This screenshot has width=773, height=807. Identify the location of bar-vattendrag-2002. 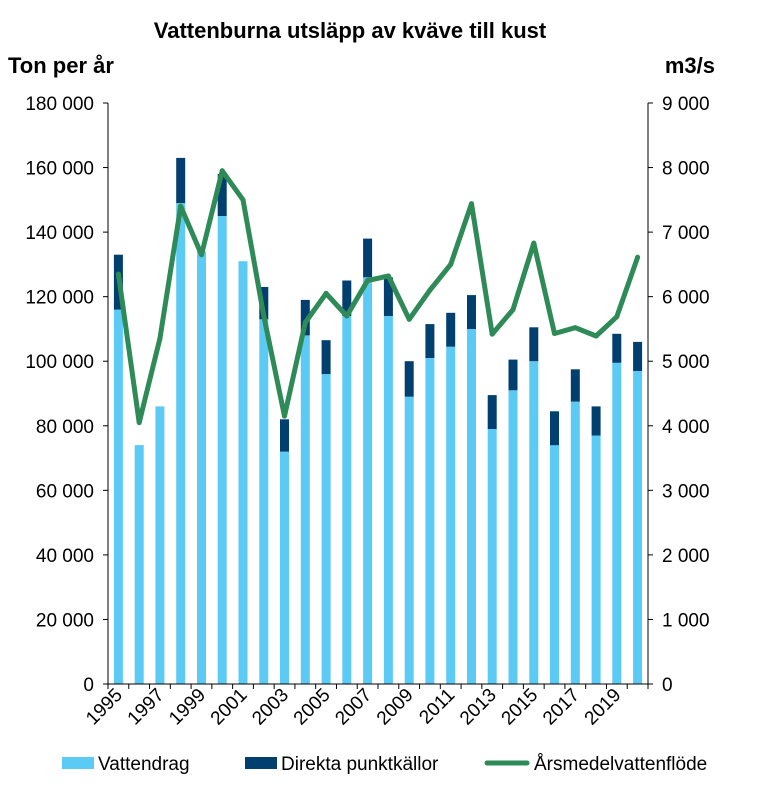
(264, 501).